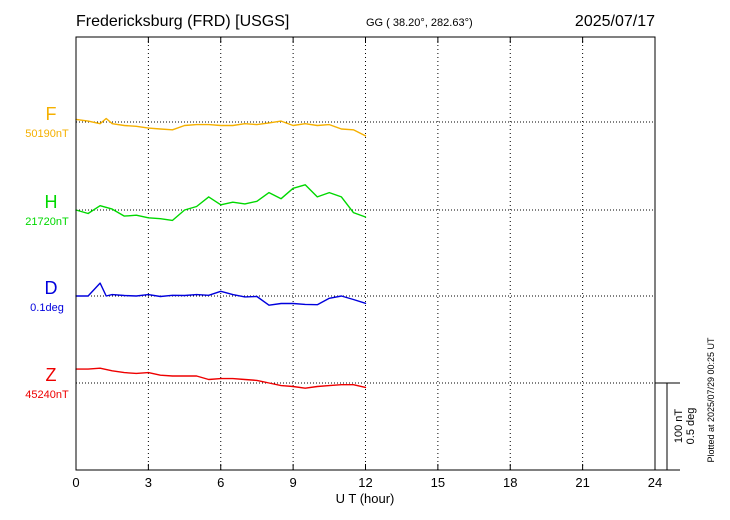 The height and width of the screenshot is (520, 730). Describe the element at coordinates (47, 252) in the screenshot. I see `label-layer: F 50190nT H 21720nT D 0.1deg Z 45240nT` at that location.